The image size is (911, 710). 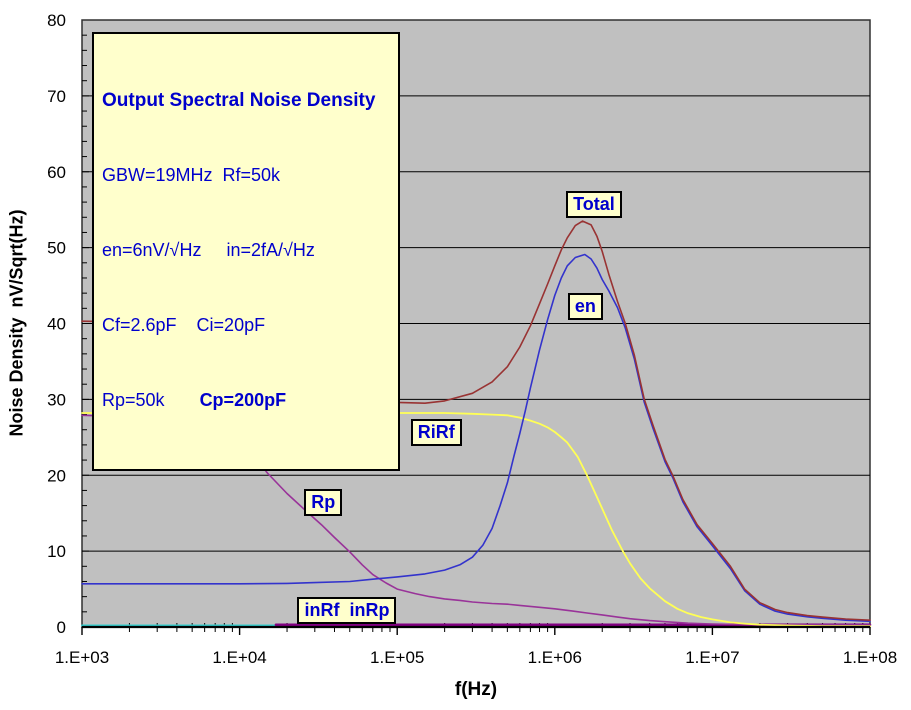 What do you see at coordinates (712, 657) in the screenshot?
I see `x-tick-label: 1.E+07` at bounding box center [712, 657].